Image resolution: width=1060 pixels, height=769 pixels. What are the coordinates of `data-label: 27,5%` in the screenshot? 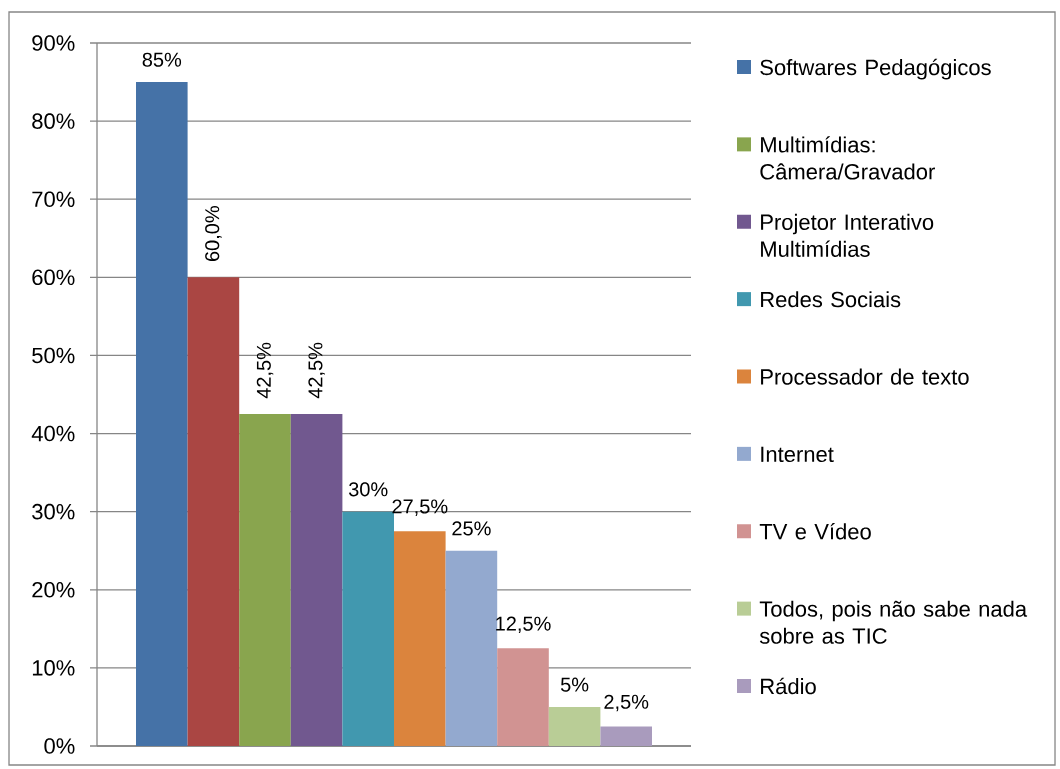 It's located at (420, 507).